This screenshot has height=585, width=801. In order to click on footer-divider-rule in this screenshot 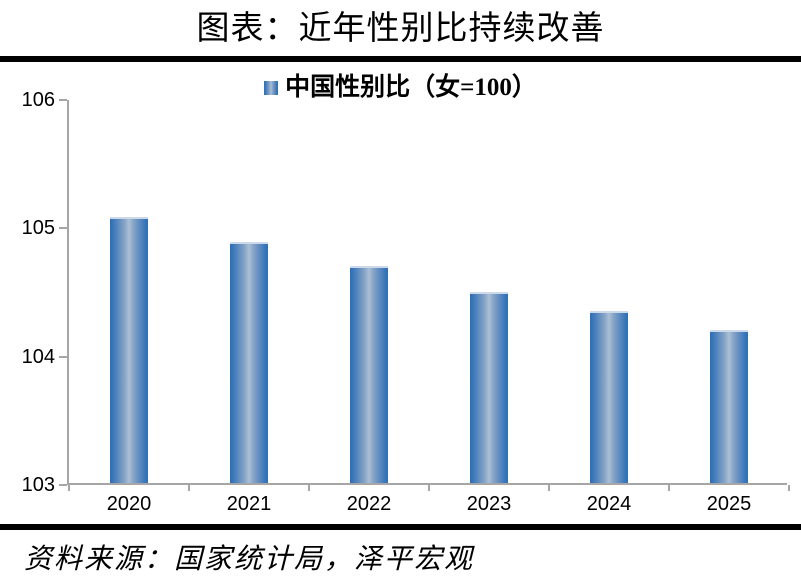, I will do `click(400, 527)`.